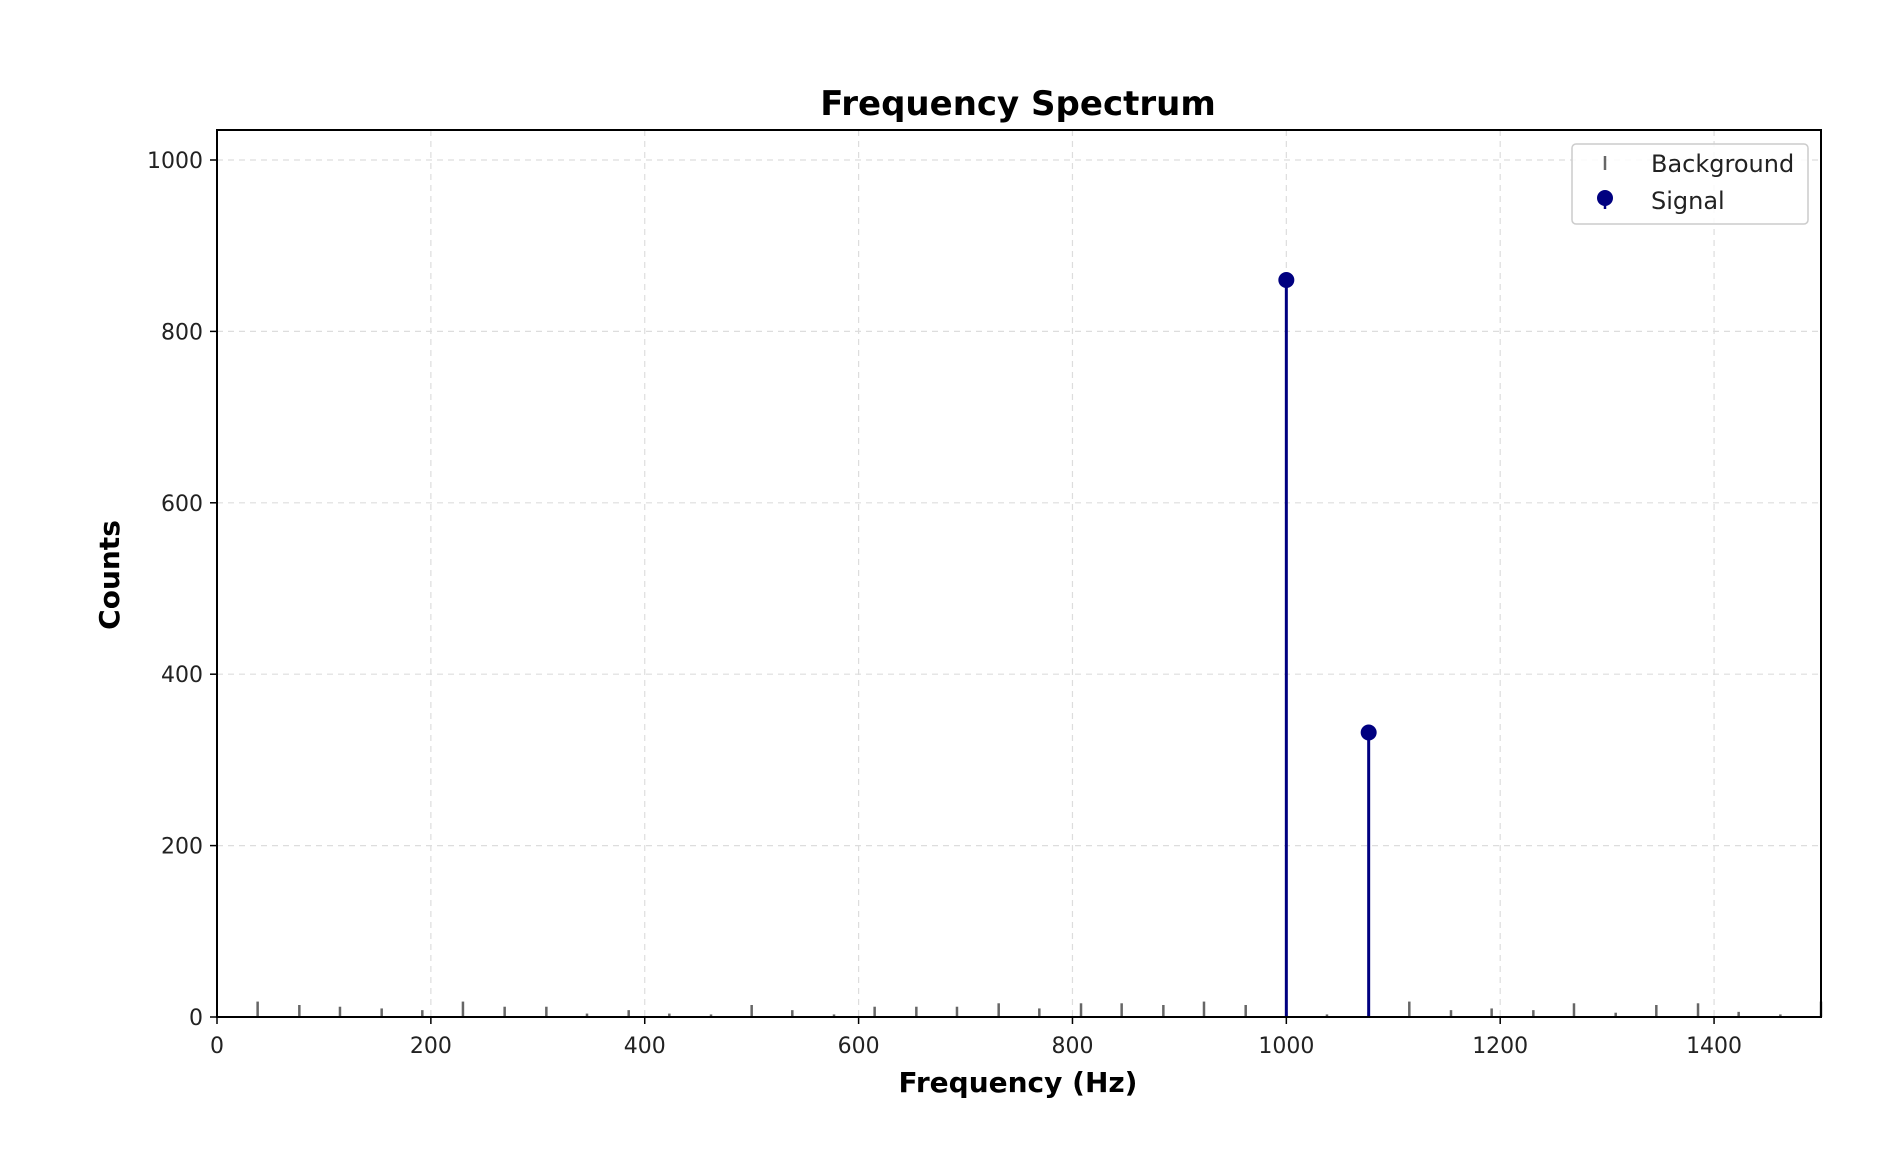 This screenshot has width=1904, height=1171. What do you see at coordinates (859, 1046) in the screenshot?
I see `x-tick-label: 600` at bounding box center [859, 1046].